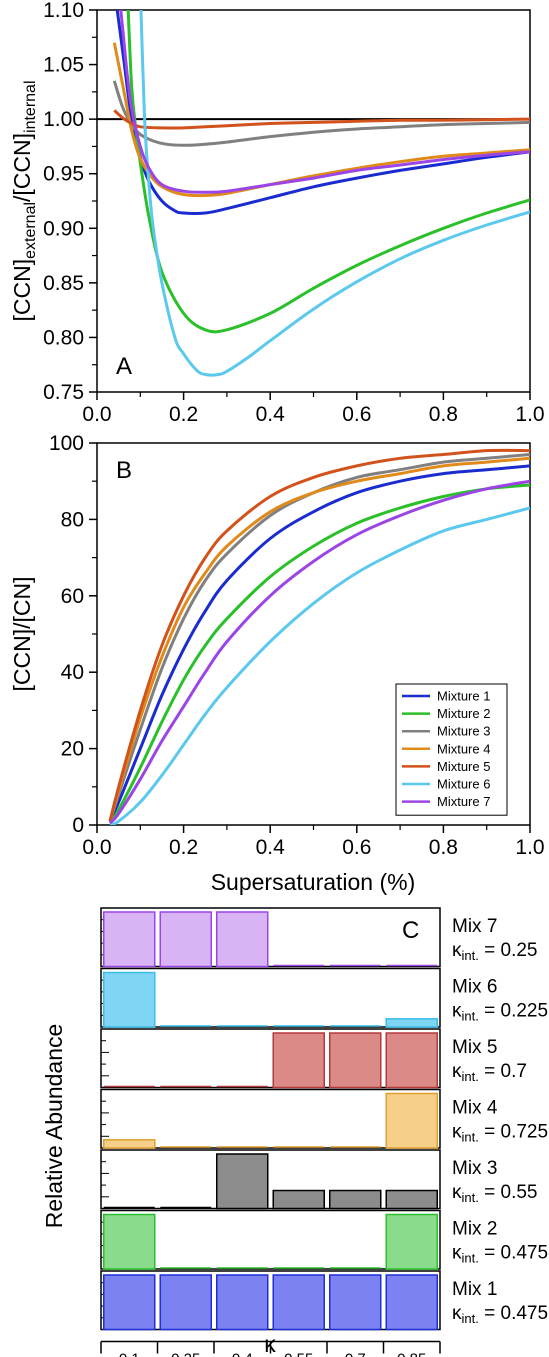  I want to click on mix-name: Mix 7, so click(474, 926).